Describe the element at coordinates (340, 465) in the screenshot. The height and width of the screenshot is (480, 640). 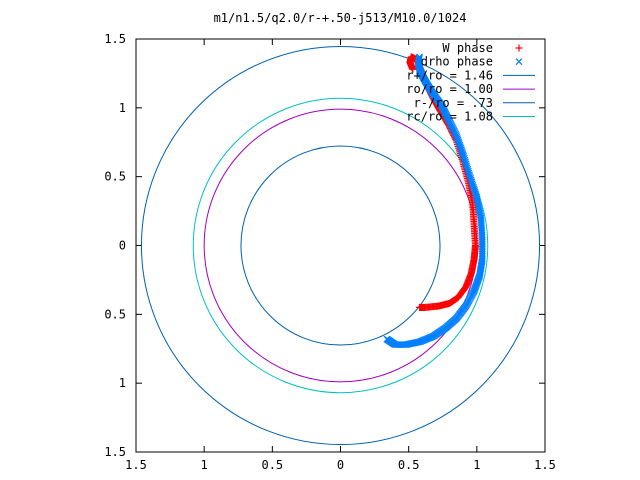
I see `x-tick-label: 0` at that location.